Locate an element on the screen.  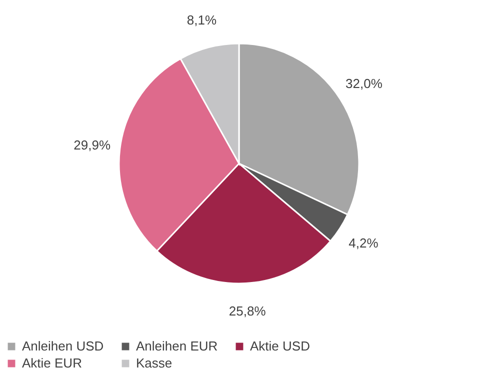
legend-label: Anleihen USD is located at coordinates (63, 346).